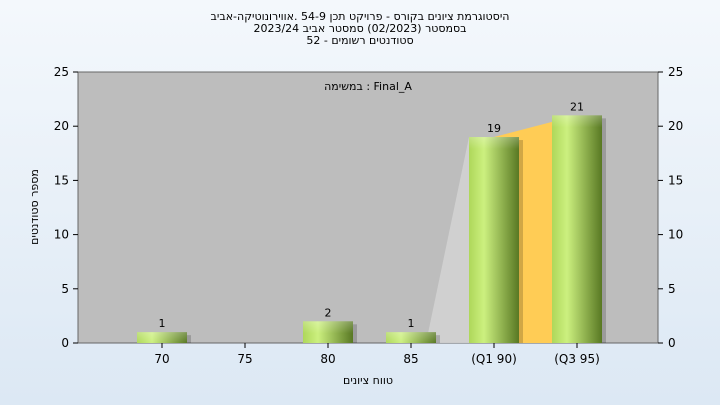  Describe the element at coordinates (577, 359) in the screenshot. I see `x-tick-label: (Q3 95)` at that location.